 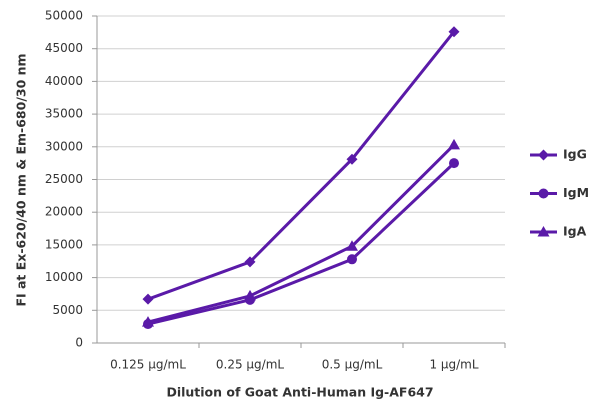 I want to click on y-tick-label: 20000, so click(x=64, y=212).